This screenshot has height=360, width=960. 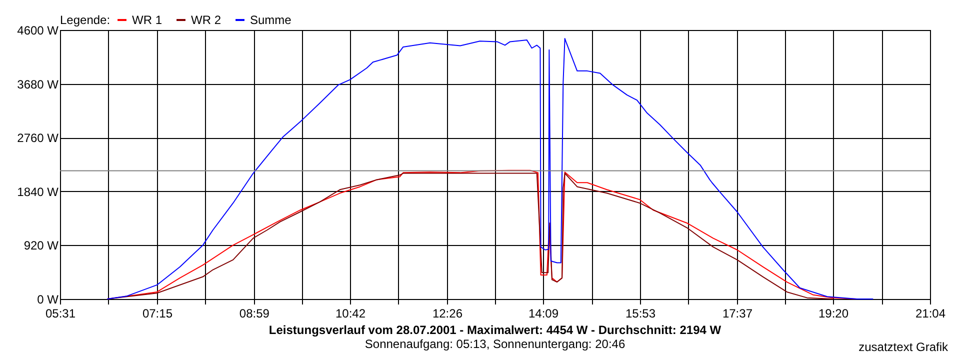 What do you see at coordinates (38, 31) in the screenshot?
I see `y-tick-label: 4600 W` at bounding box center [38, 31].